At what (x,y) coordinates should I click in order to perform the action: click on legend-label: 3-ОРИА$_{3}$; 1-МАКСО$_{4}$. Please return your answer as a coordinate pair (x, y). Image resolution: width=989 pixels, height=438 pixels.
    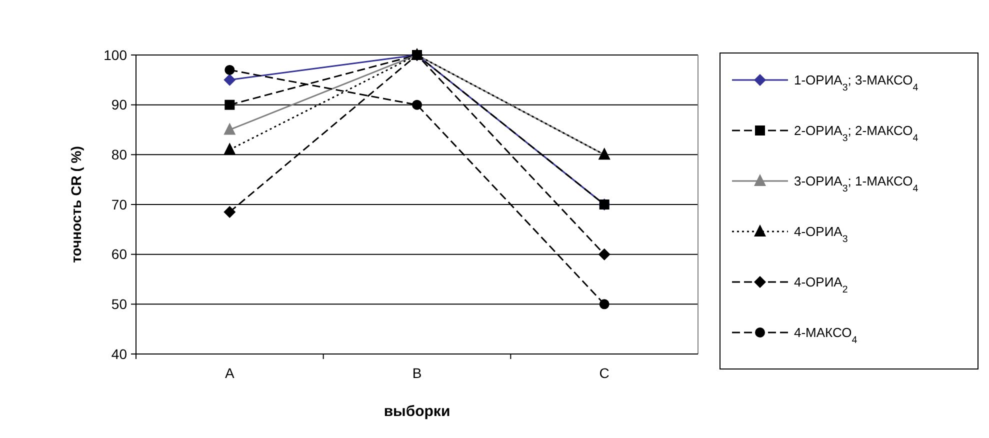
    Looking at the image, I should click on (856, 184).